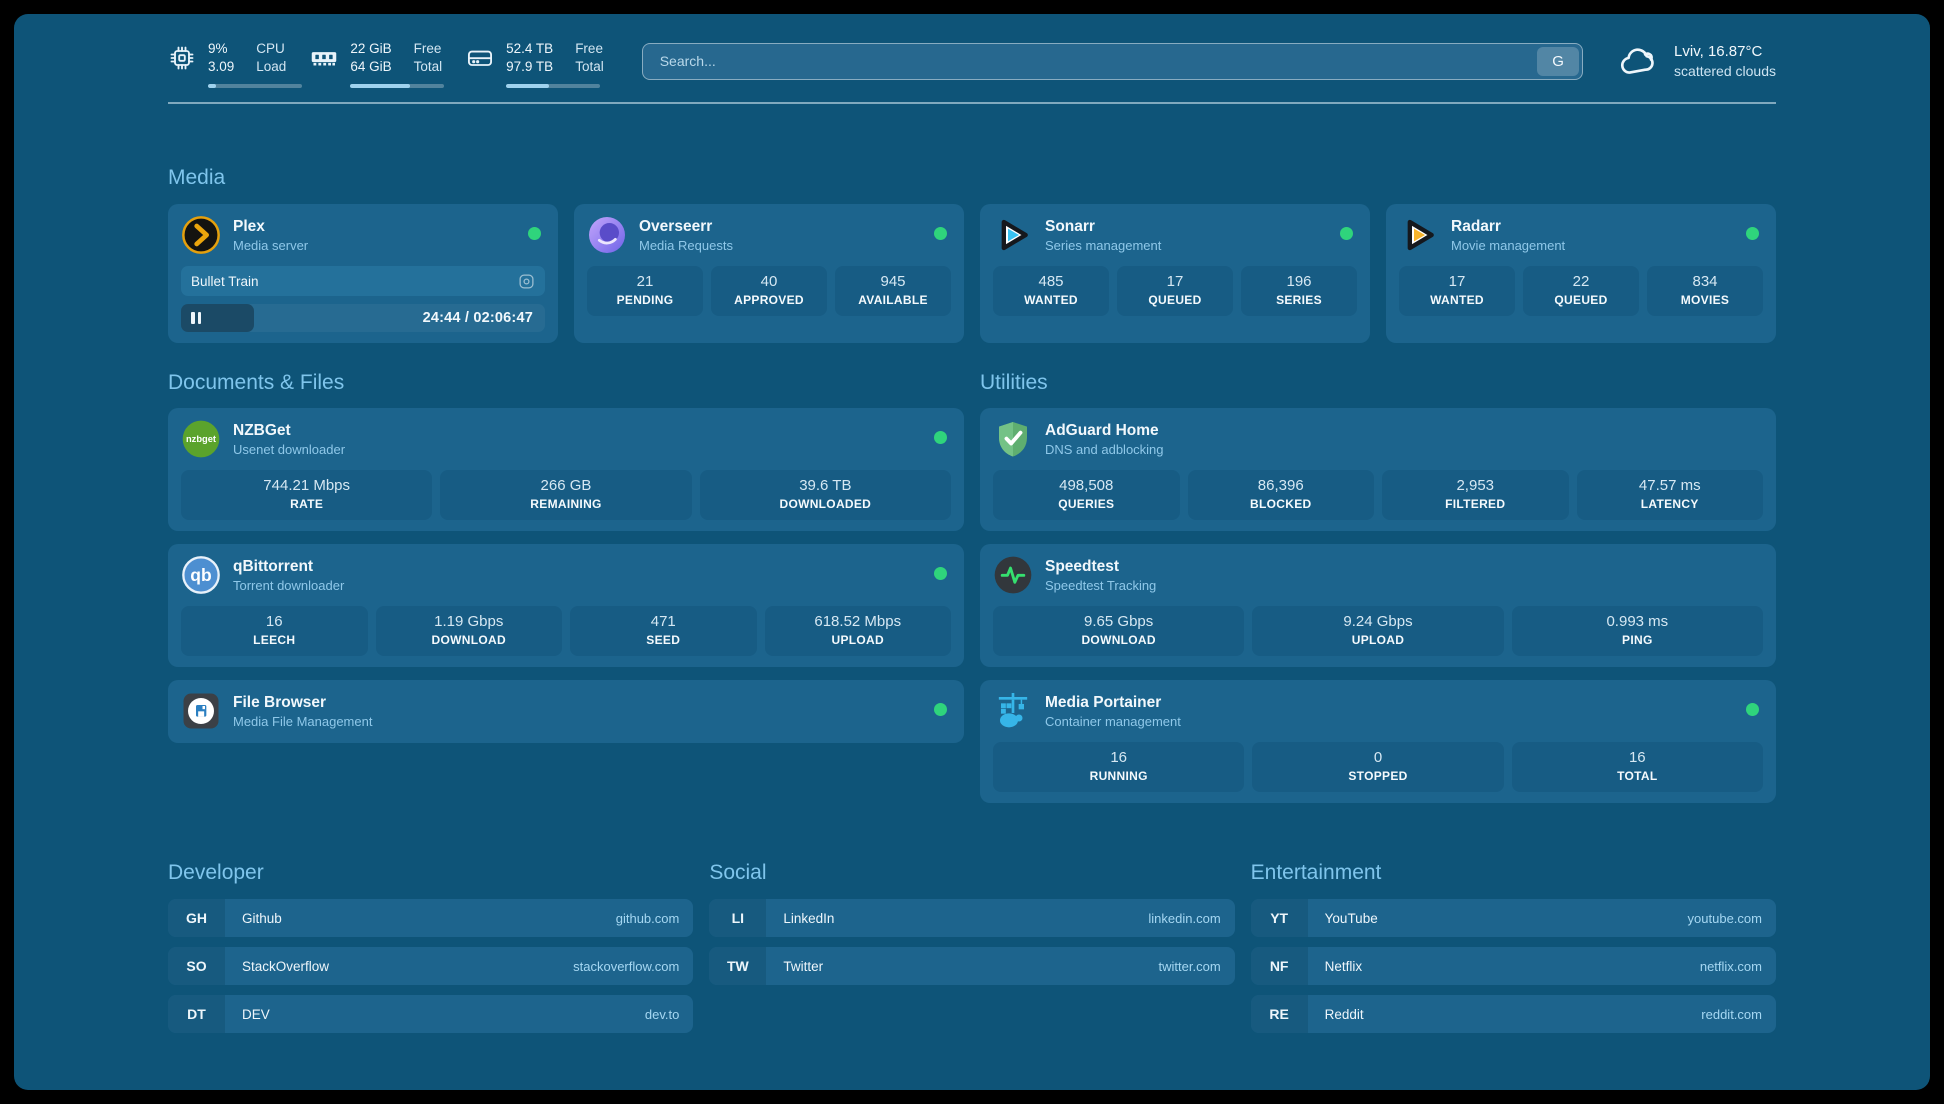 This screenshot has height=1104, width=1944. Describe the element at coordinates (769, 291) in the screenshot. I see `stat-approved: 40 APPROVED` at that location.